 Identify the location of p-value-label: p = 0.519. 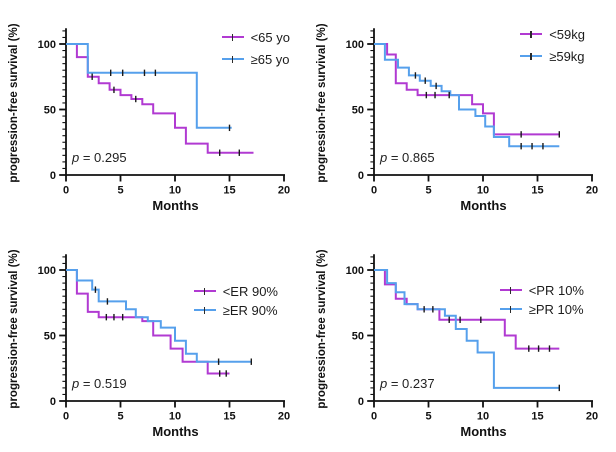
(99, 383).